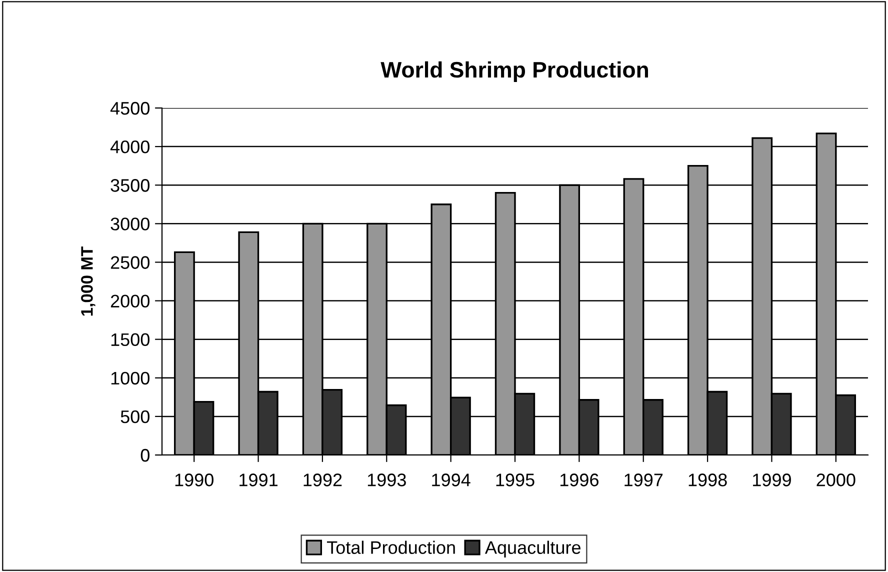 The width and height of the screenshot is (888, 572). What do you see at coordinates (88, 281) in the screenshot?
I see `y-axis-title: 1,000 MT` at bounding box center [88, 281].